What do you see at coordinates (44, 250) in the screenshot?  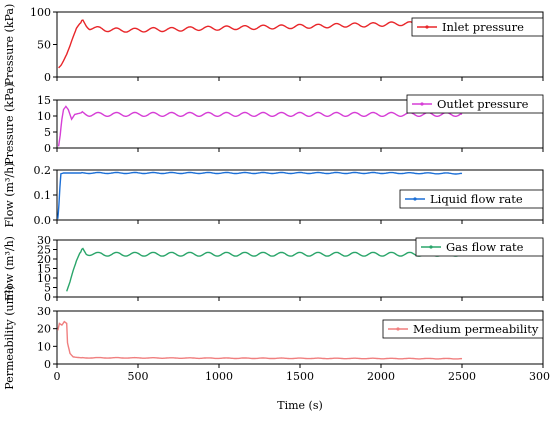 I see `y-tick-label: 25` at bounding box center [44, 250].